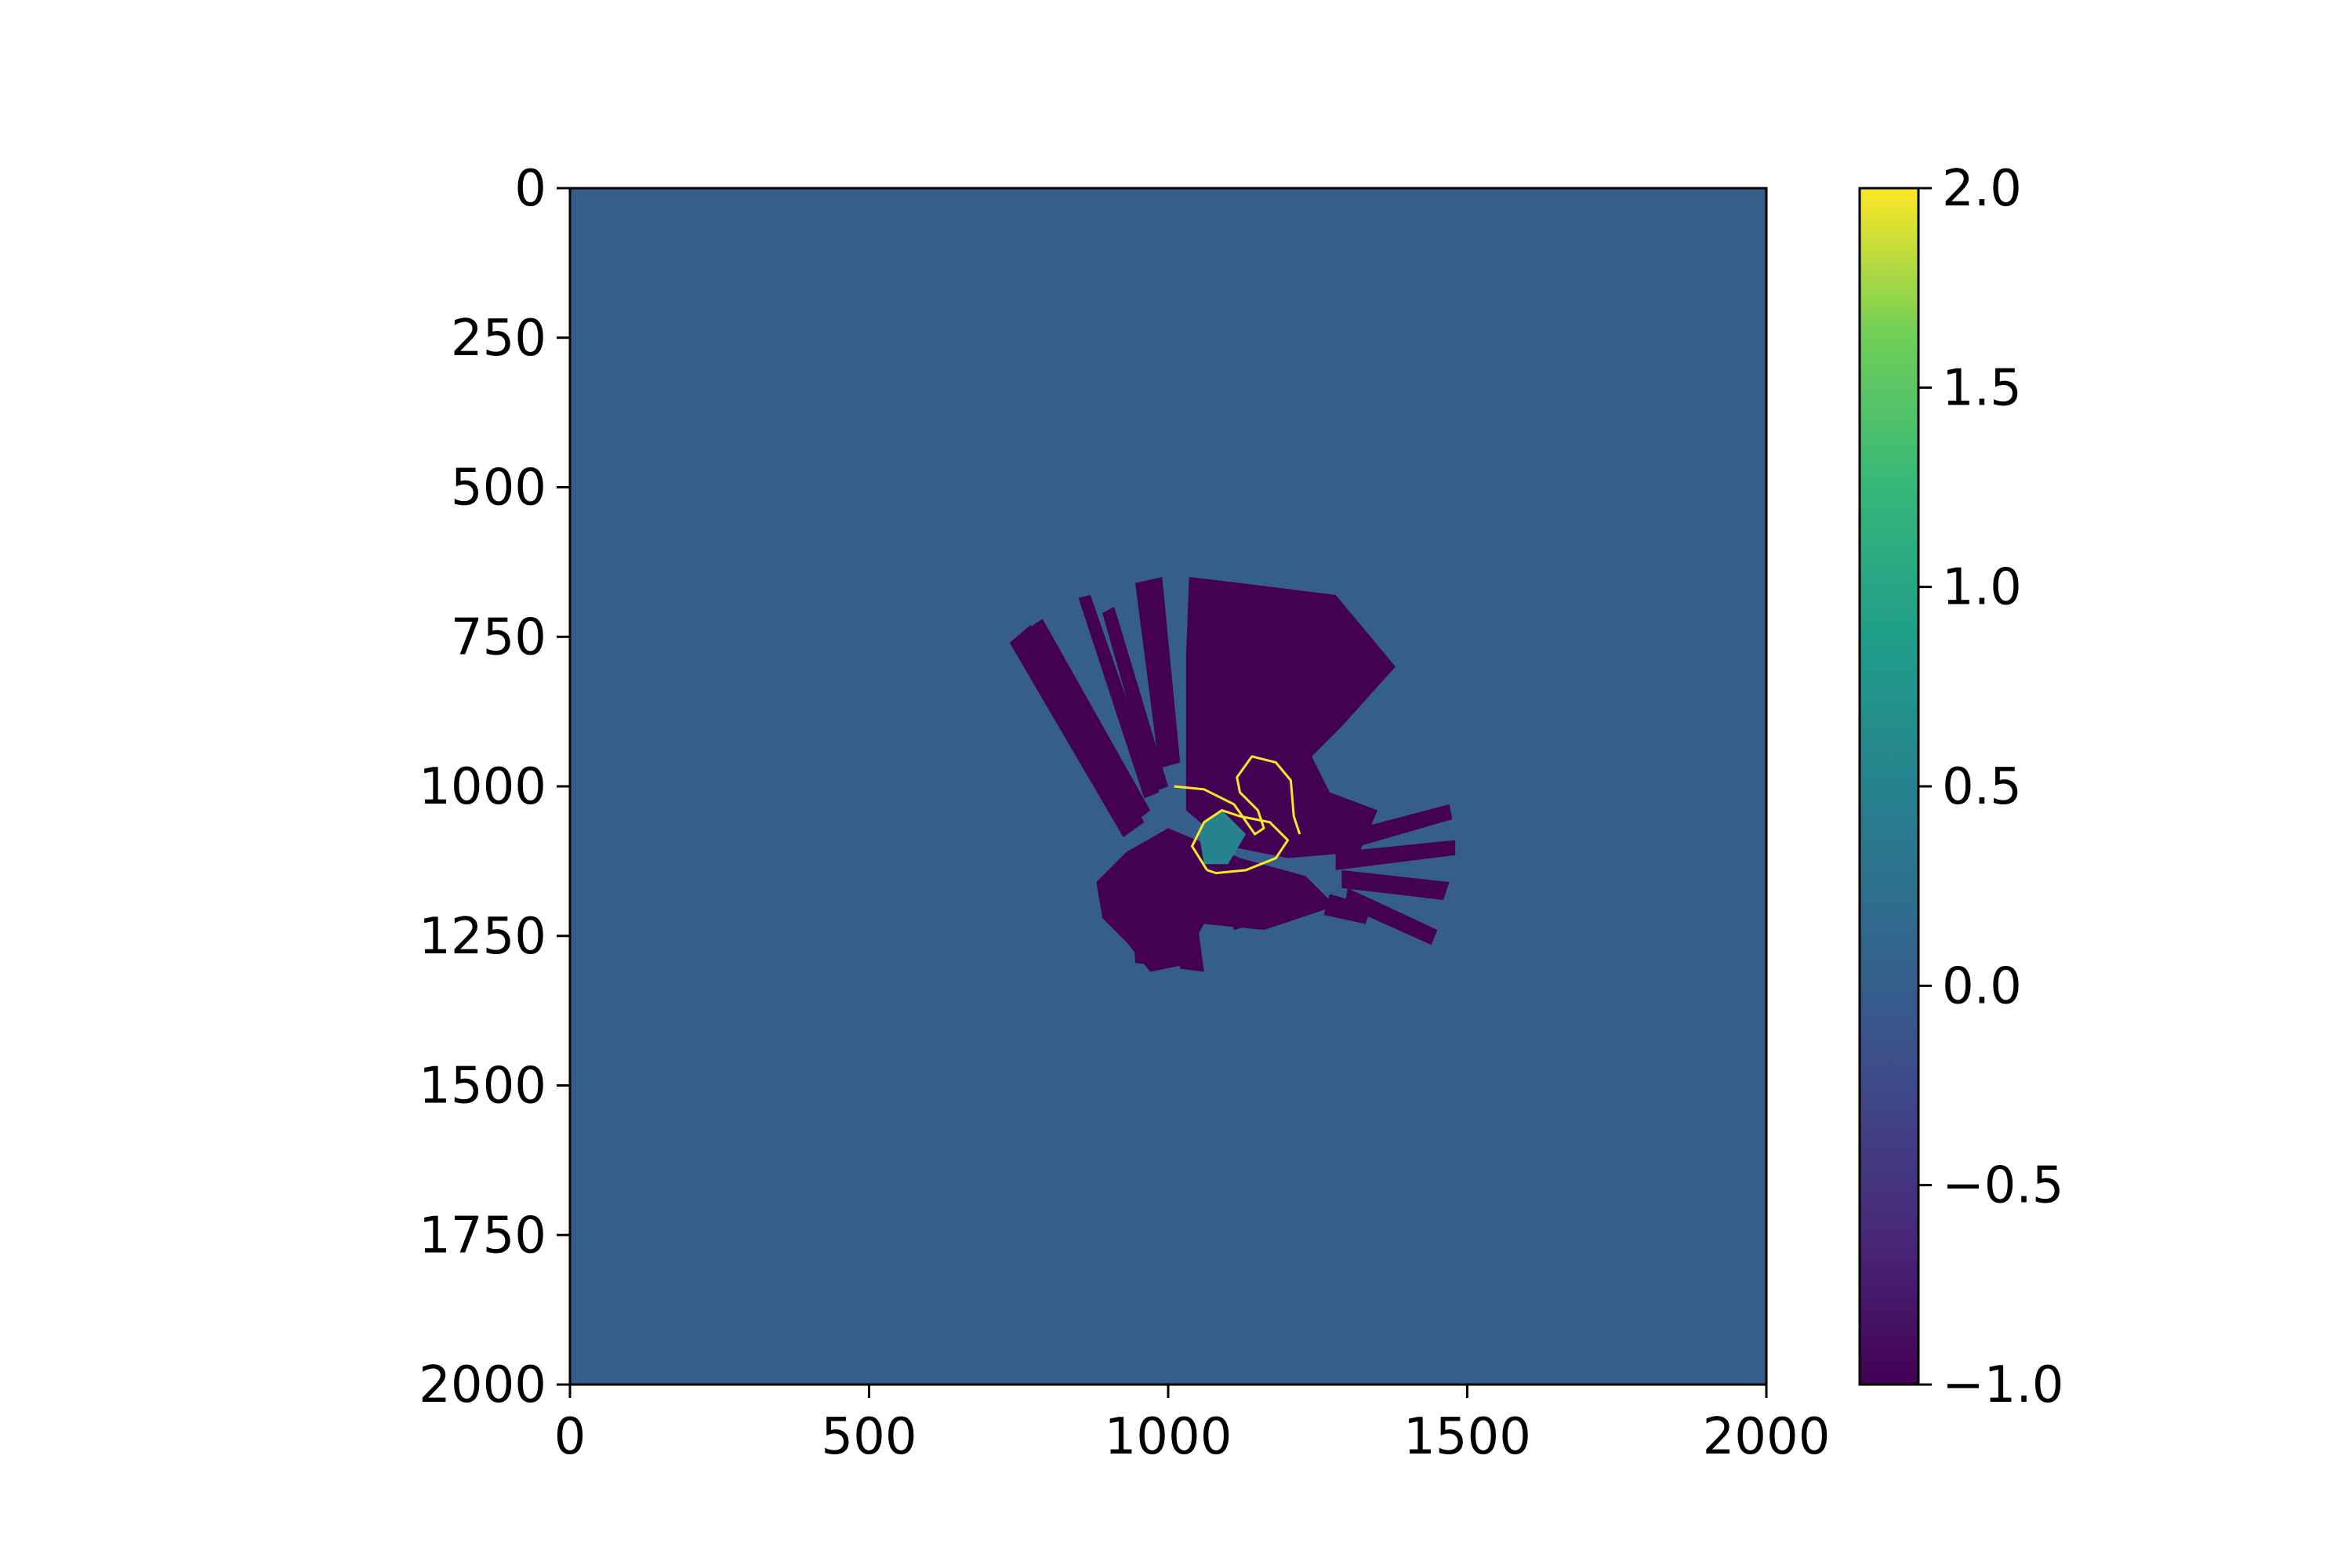  Describe the element at coordinates (482, 937) in the screenshot. I see `y-tick-label: 1250` at that location.